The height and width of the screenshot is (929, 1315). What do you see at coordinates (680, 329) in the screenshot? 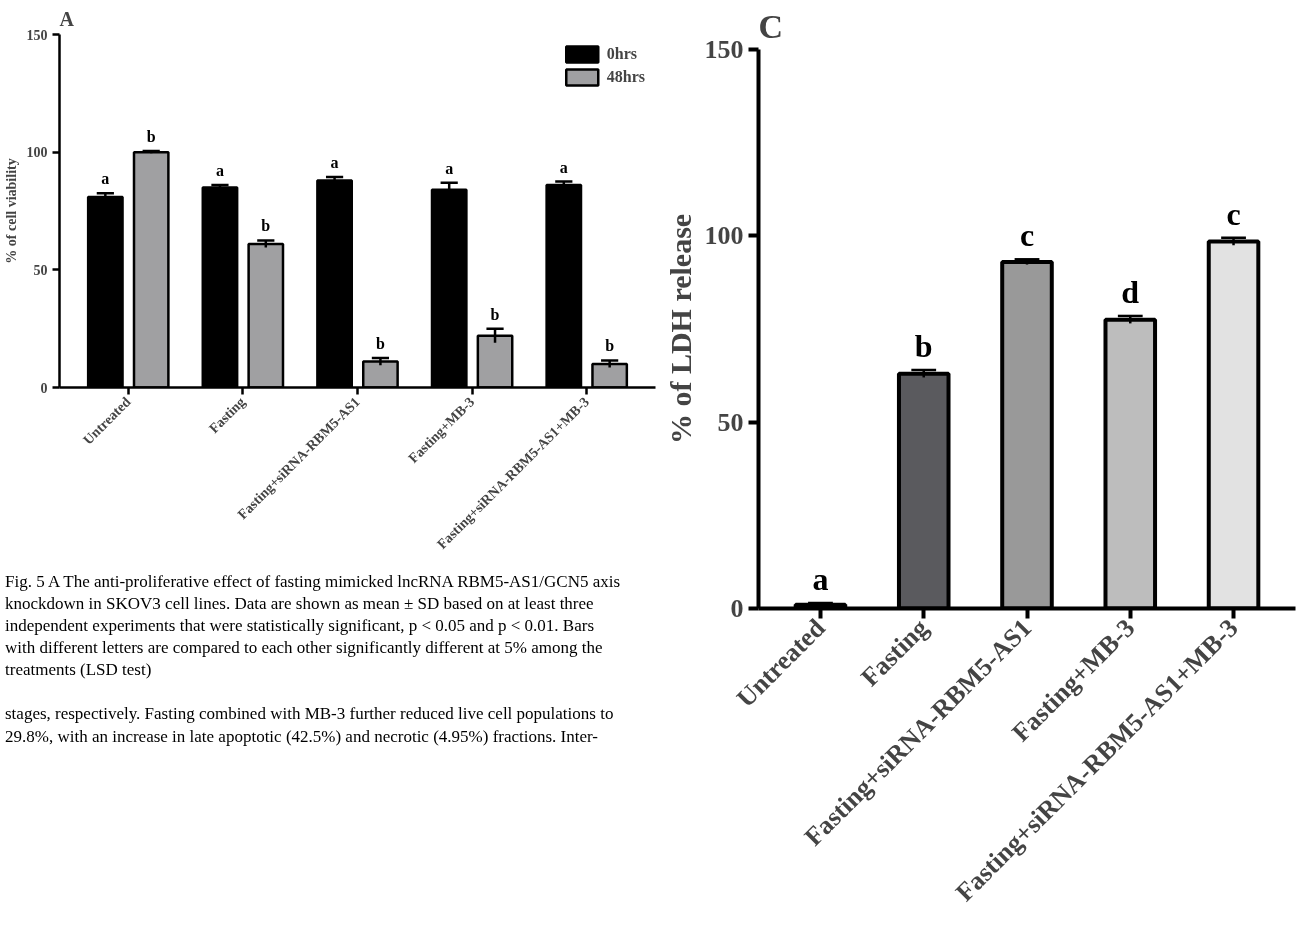
I see `y-axis-title: % of LDH release` at bounding box center [680, 329].